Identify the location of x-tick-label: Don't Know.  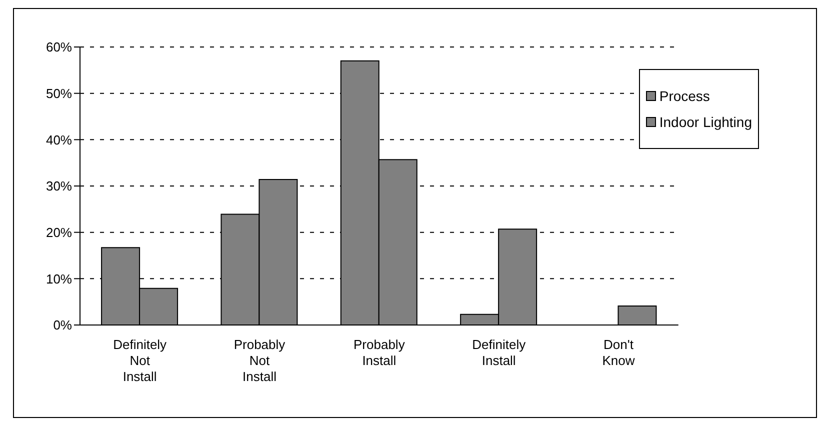
(619, 352).